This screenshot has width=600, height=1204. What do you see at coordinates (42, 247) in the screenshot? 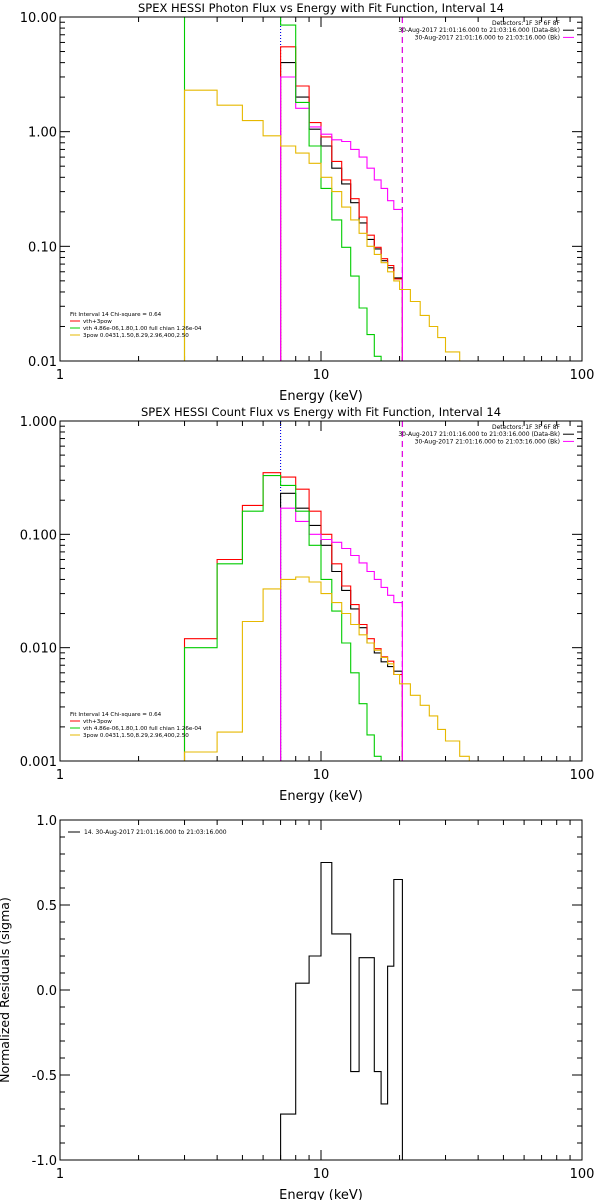
I see `y-tick-label: 0.10` at bounding box center [42, 247].